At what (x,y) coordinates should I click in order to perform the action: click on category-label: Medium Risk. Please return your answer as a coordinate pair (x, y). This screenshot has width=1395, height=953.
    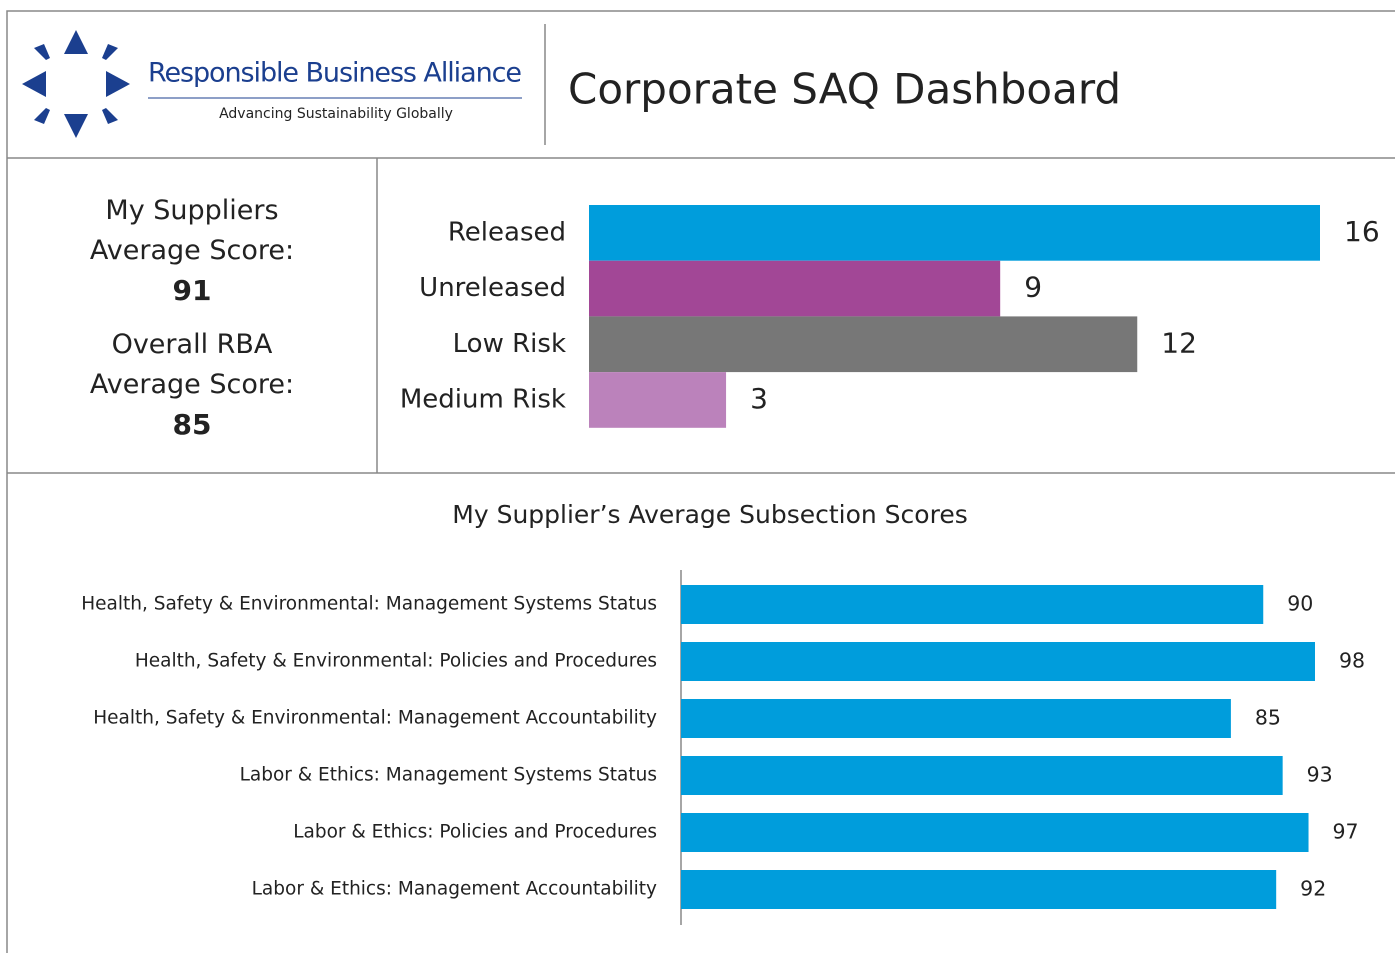
    Looking at the image, I should click on (483, 399).